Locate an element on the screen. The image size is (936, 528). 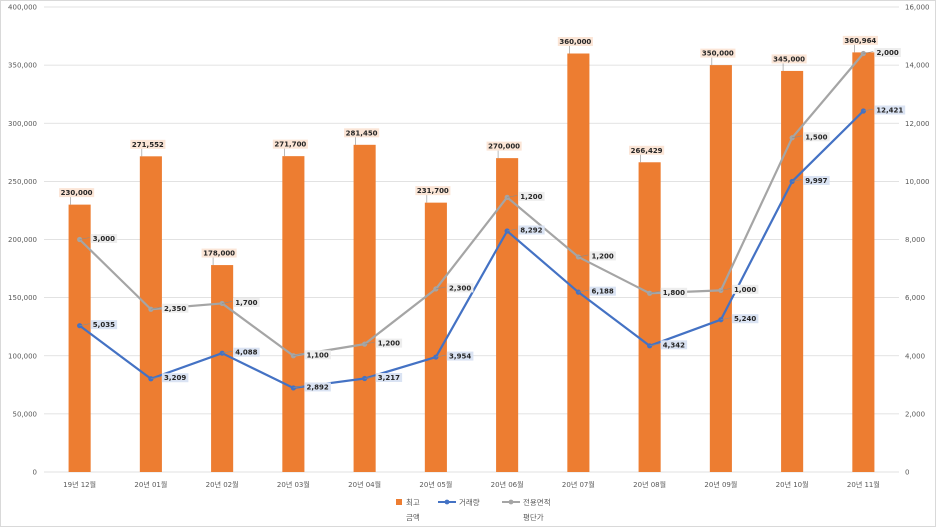
line-data-label: 2,350 is located at coordinates (175, 309).